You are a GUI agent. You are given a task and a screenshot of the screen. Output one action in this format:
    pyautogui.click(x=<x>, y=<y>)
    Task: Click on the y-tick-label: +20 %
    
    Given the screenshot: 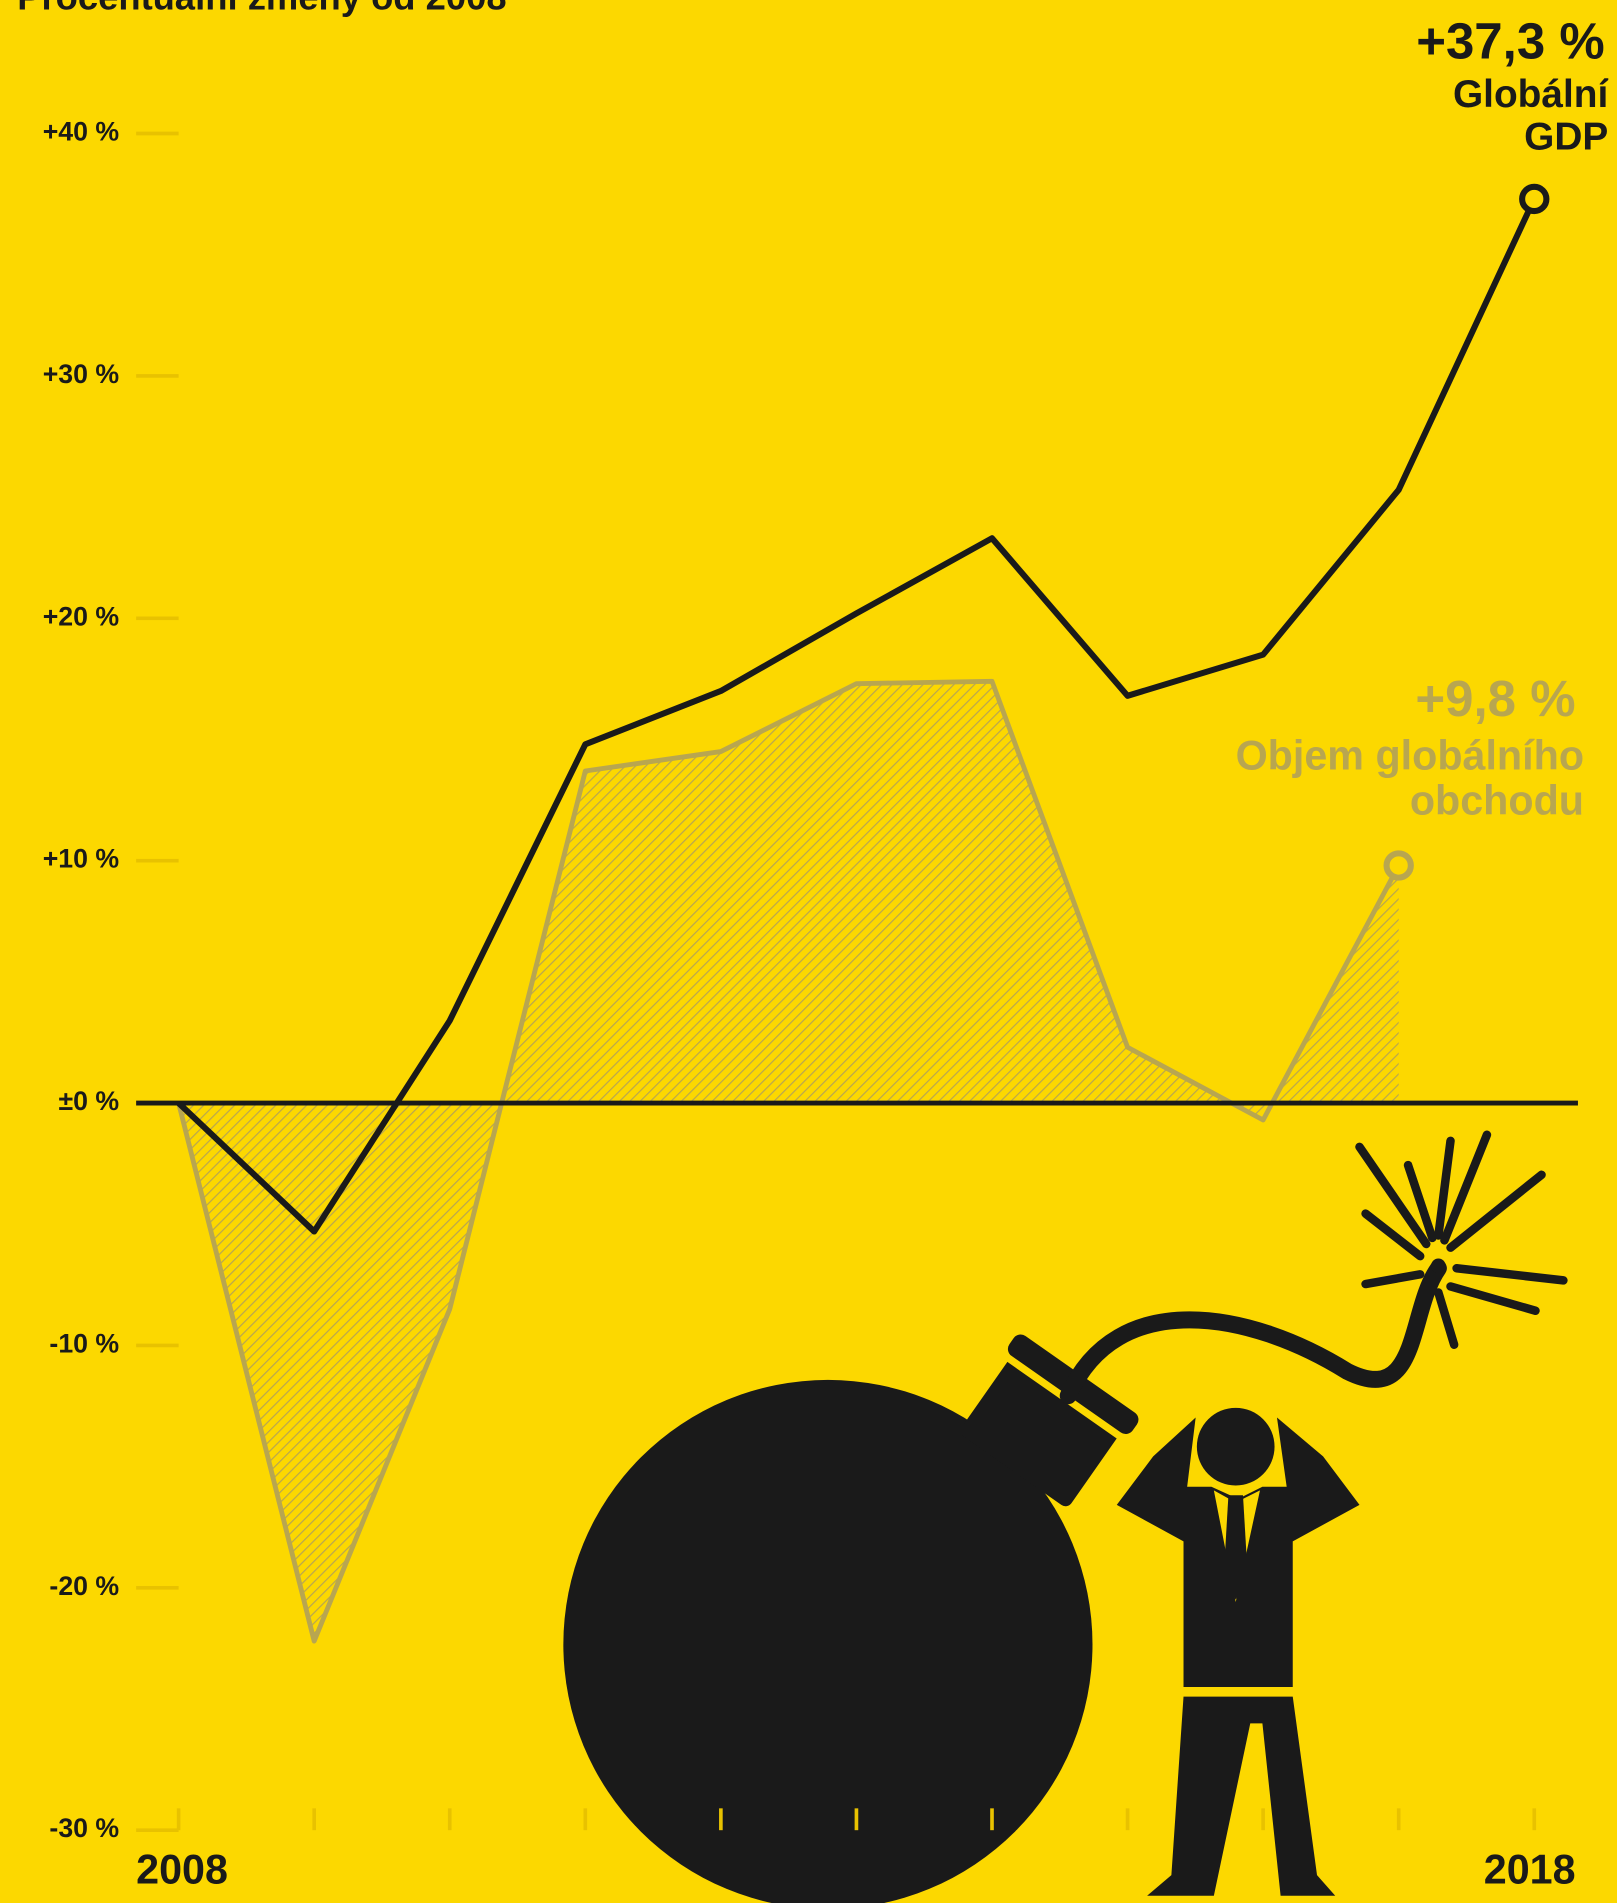 What is the action you would take?
    pyautogui.click(x=81, y=616)
    